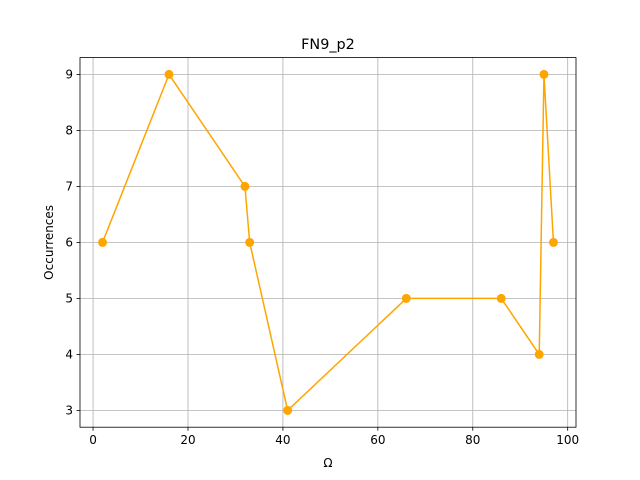 This screenshot has width=640, height=480. Describe the element at coordinates (69, 299) in the screenshot. I see `y-tick-label: 5` at that location.